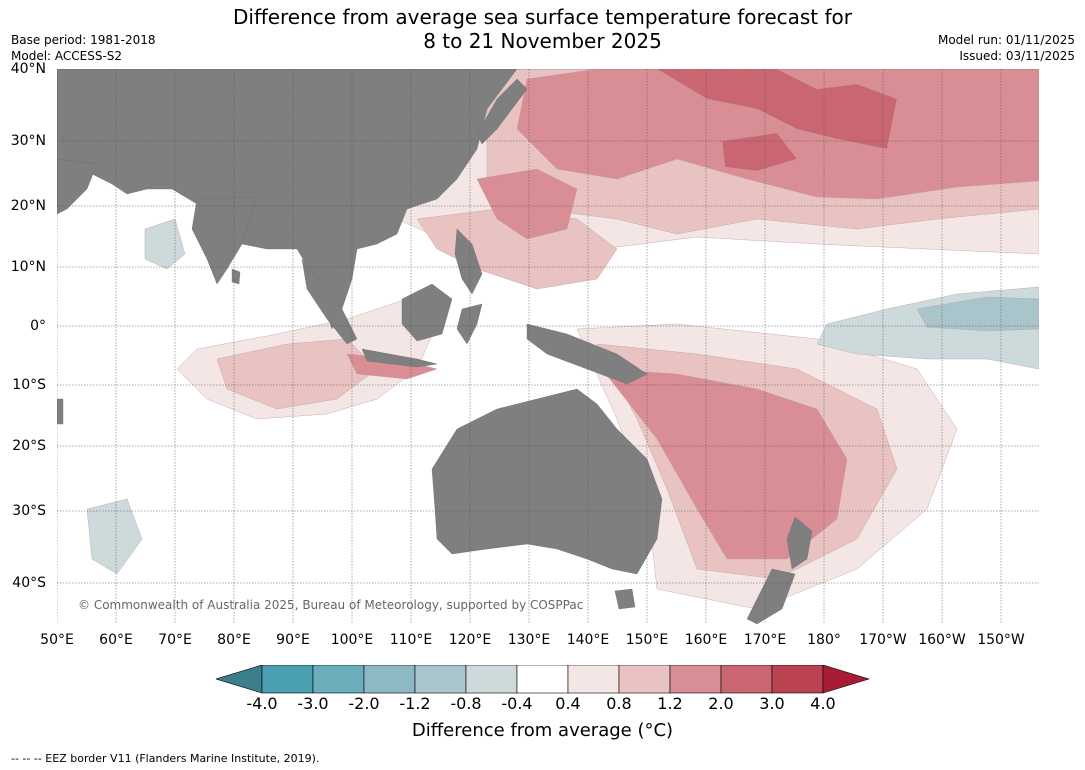 This screenshot has width=1085, height=770. I want to click on lon-label: 150°W, so click(1001, 640).